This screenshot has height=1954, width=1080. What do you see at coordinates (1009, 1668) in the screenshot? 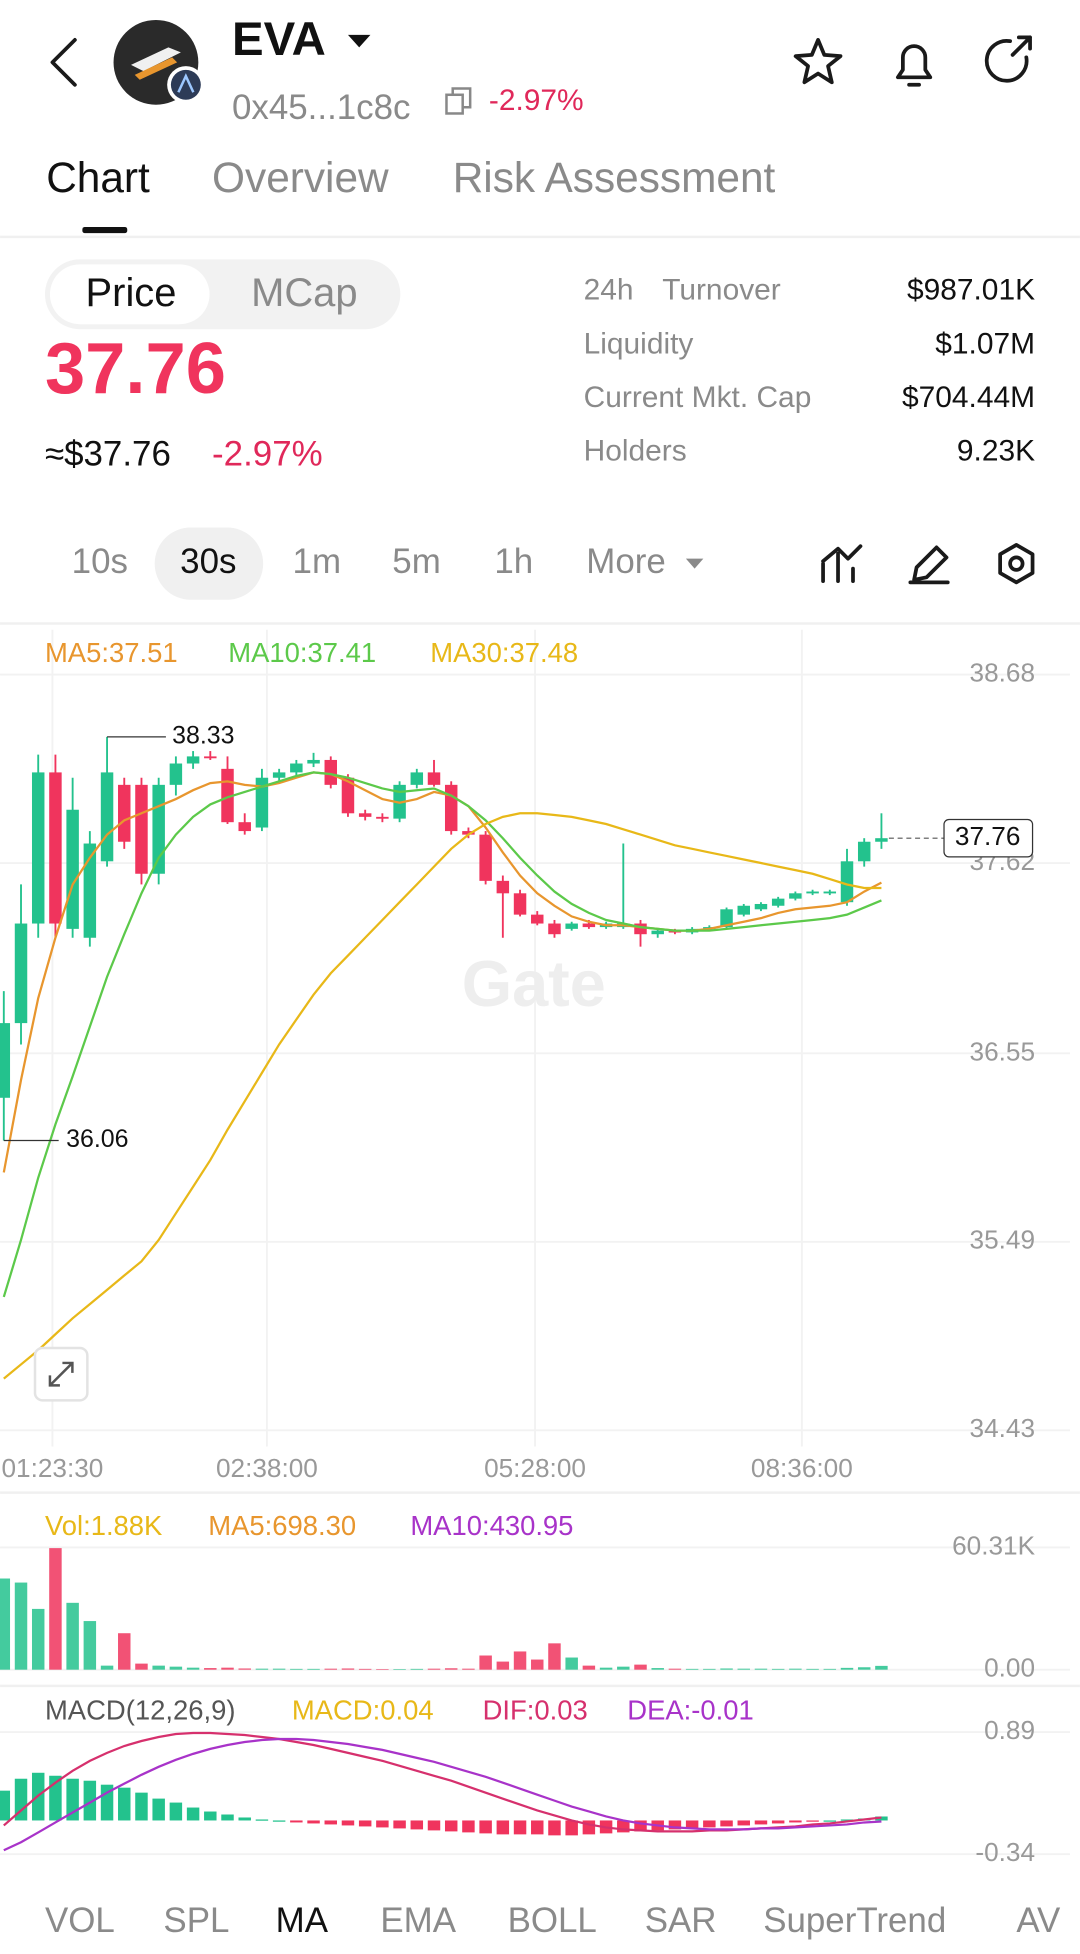
I see `y-tick-label: 0.00` at bounding box center [1009, 1668].